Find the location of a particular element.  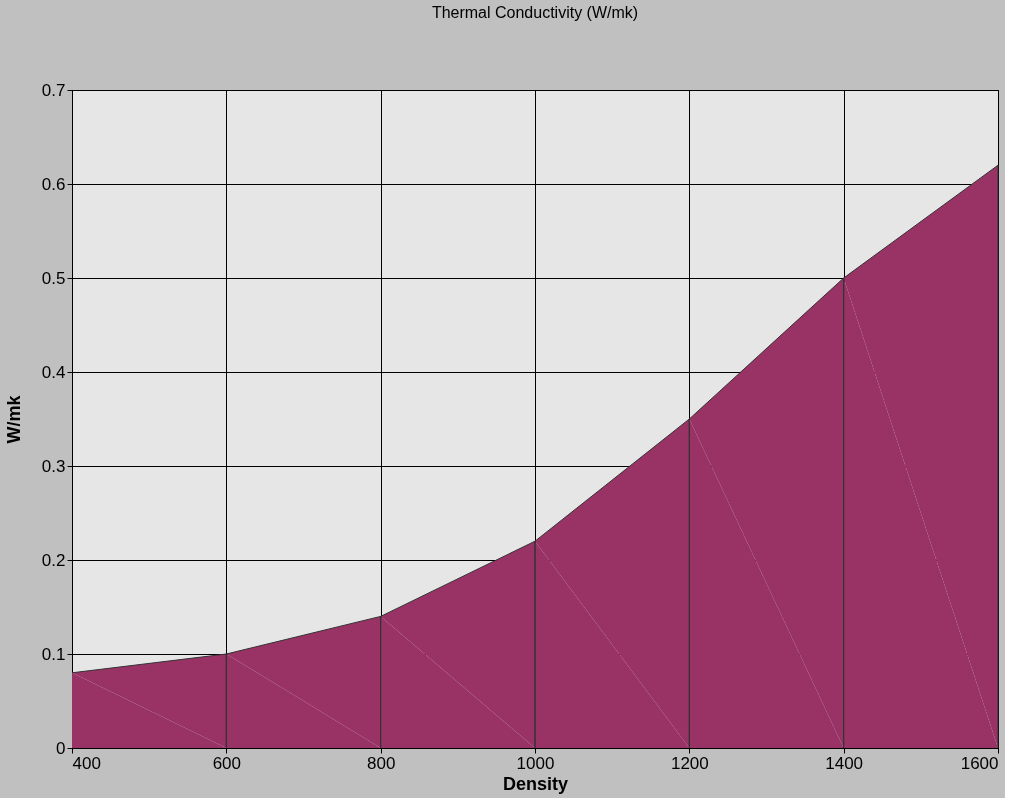

x-tick-label: 1000 is located at coordinates (535, 763).